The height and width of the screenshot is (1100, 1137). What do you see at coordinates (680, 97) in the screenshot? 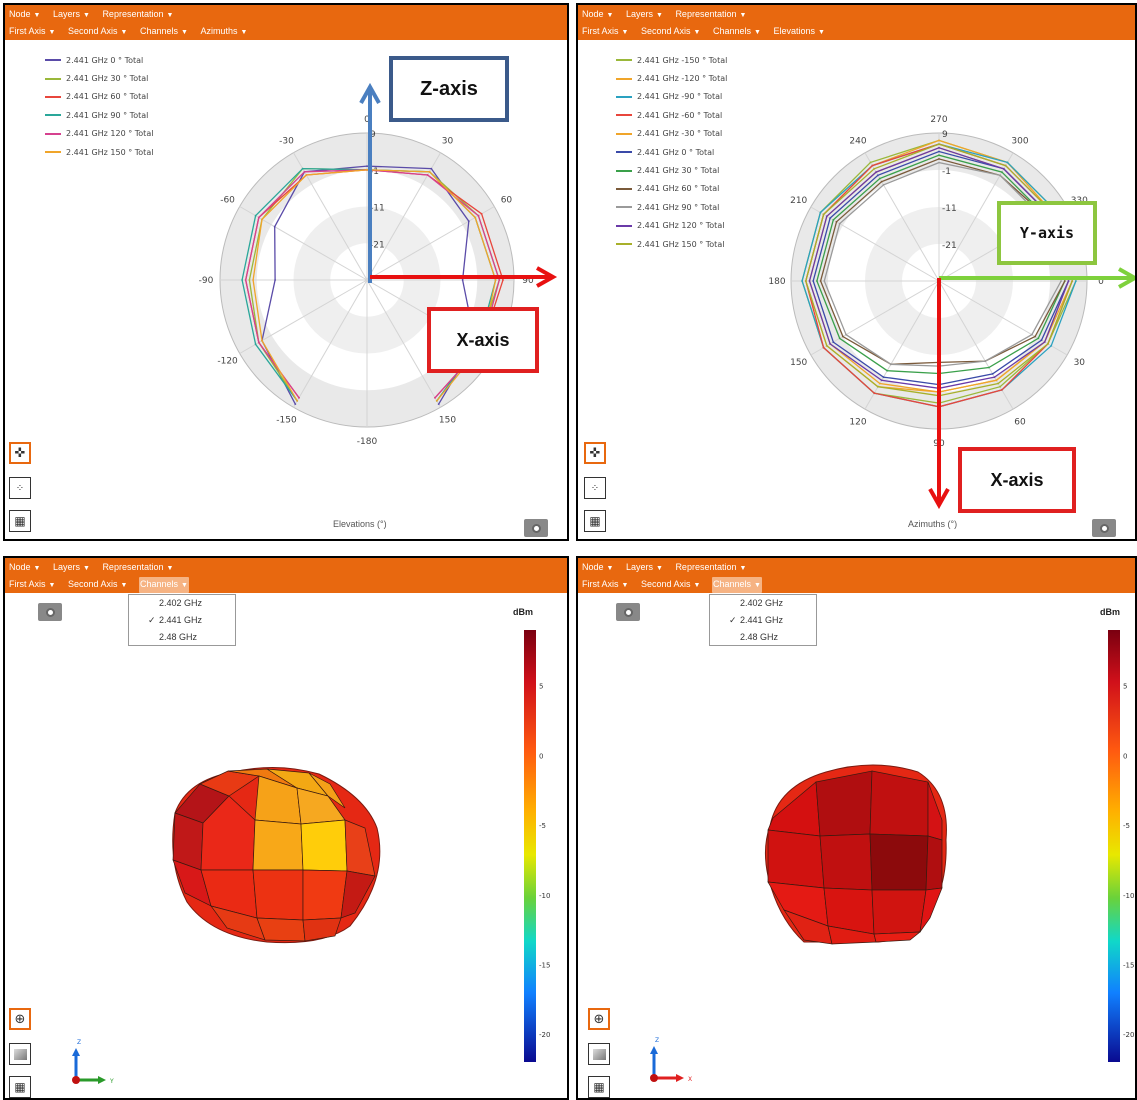
I see `legend-label: 2.441 GHz -90 ° Total` at bounding box center [680, 97].